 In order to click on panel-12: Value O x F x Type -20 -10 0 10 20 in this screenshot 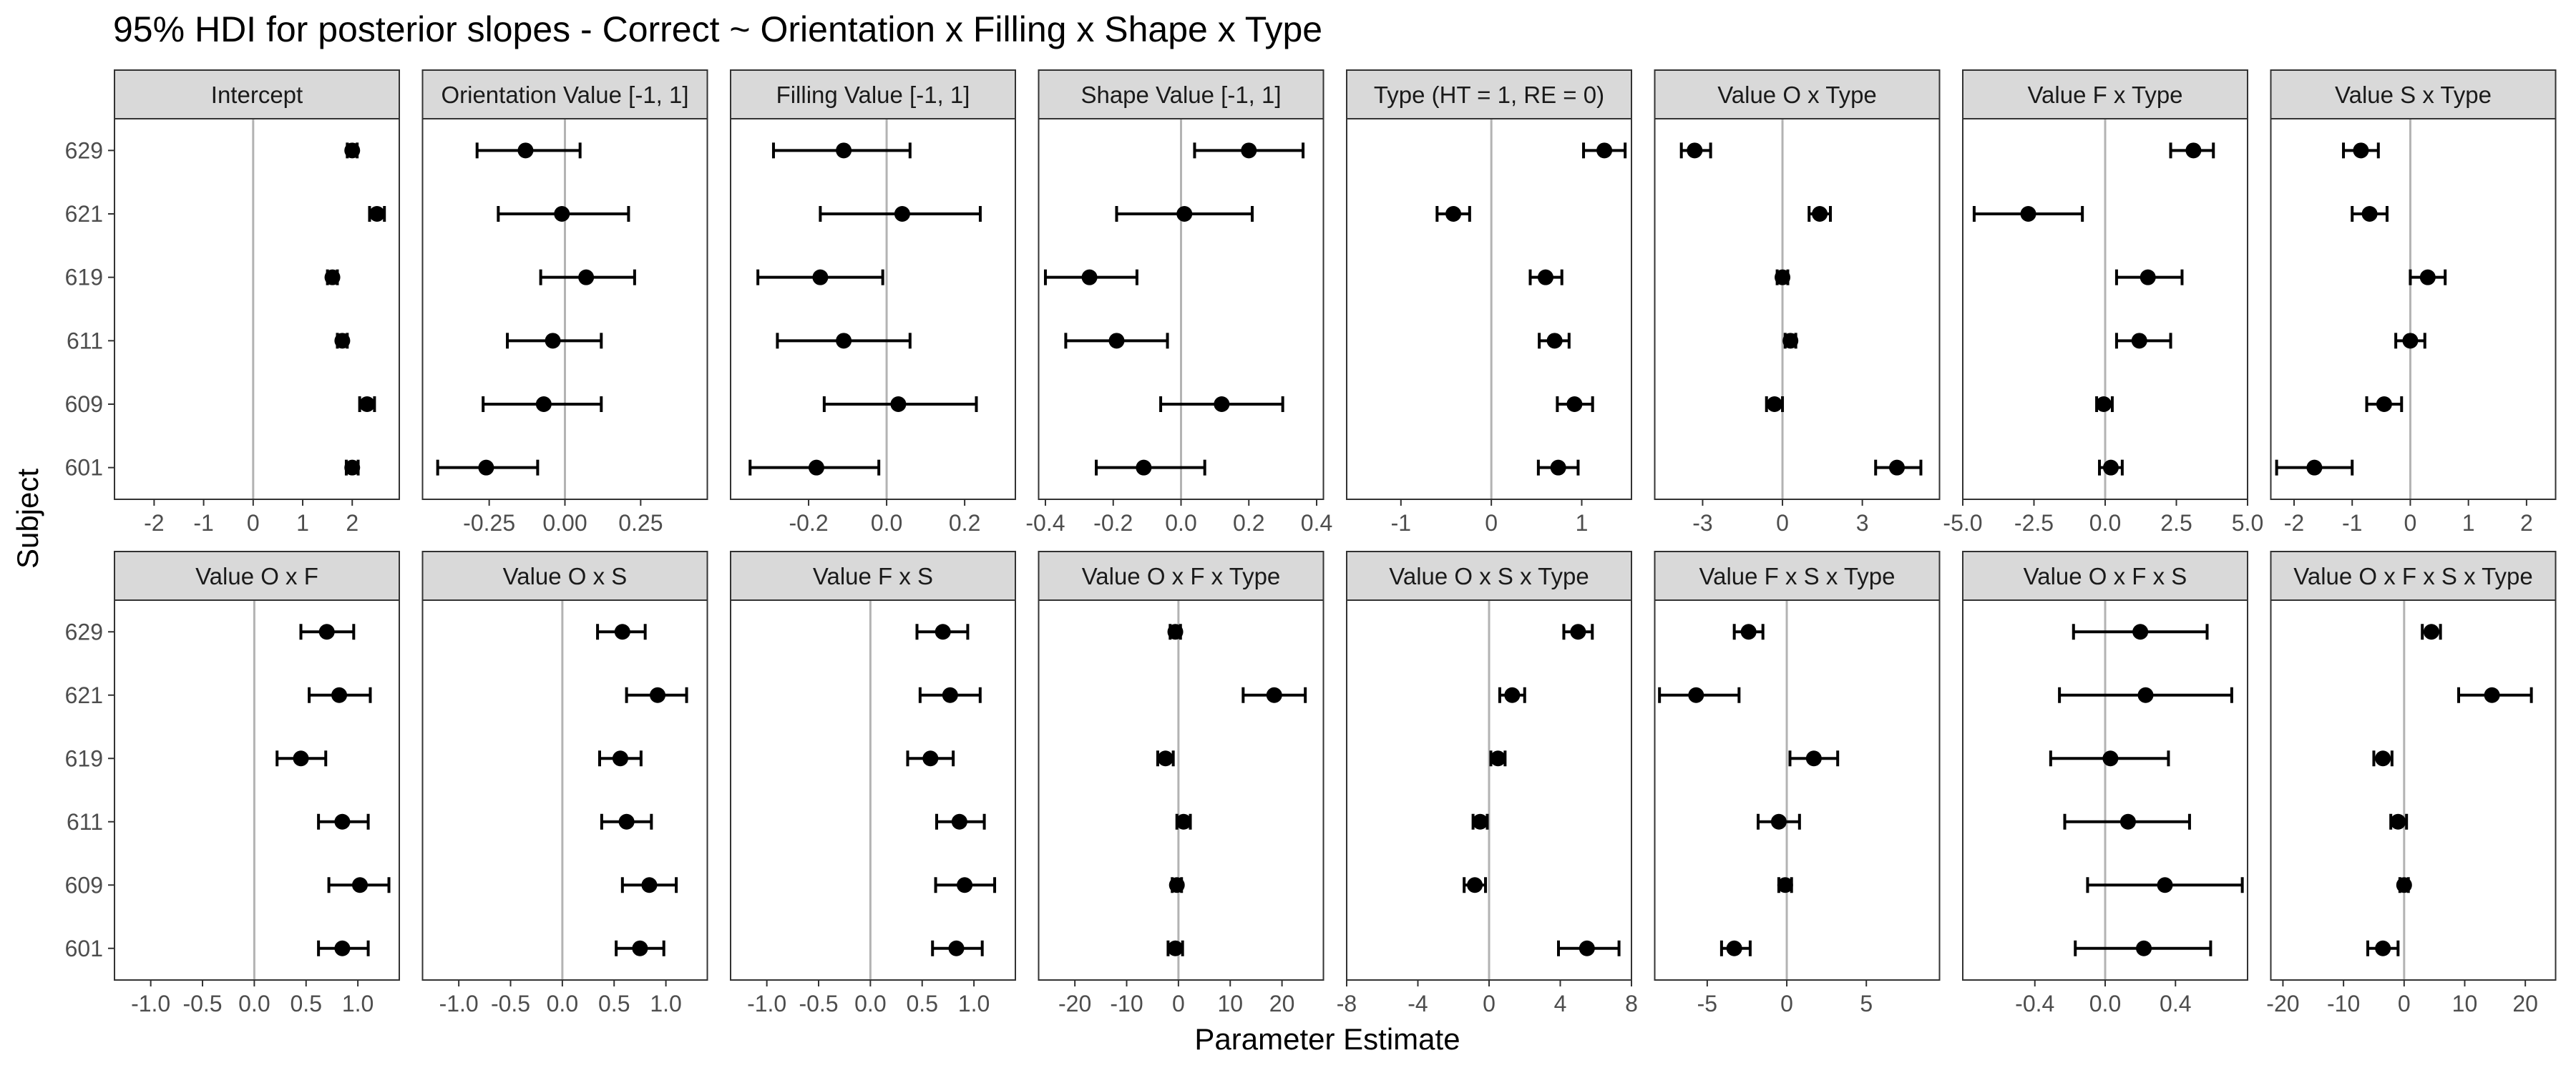, I will do `click(1181, 783)`.